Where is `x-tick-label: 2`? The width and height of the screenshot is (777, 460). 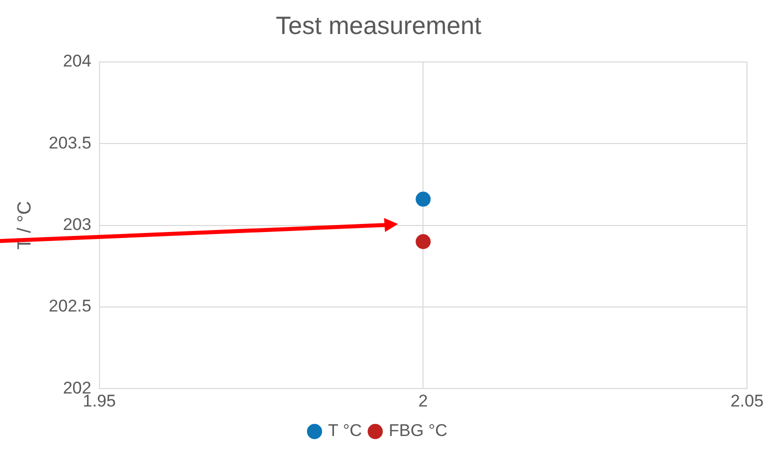
x-tick-label: 2 is located at coordinates (423, 400).